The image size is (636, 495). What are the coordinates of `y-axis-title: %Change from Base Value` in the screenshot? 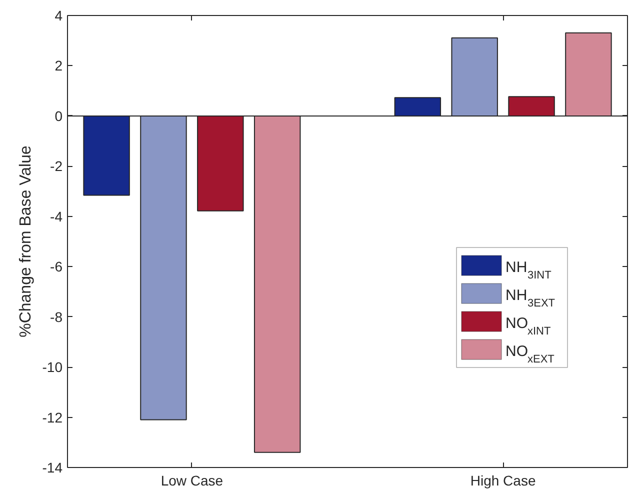 It's located at (25, 241).